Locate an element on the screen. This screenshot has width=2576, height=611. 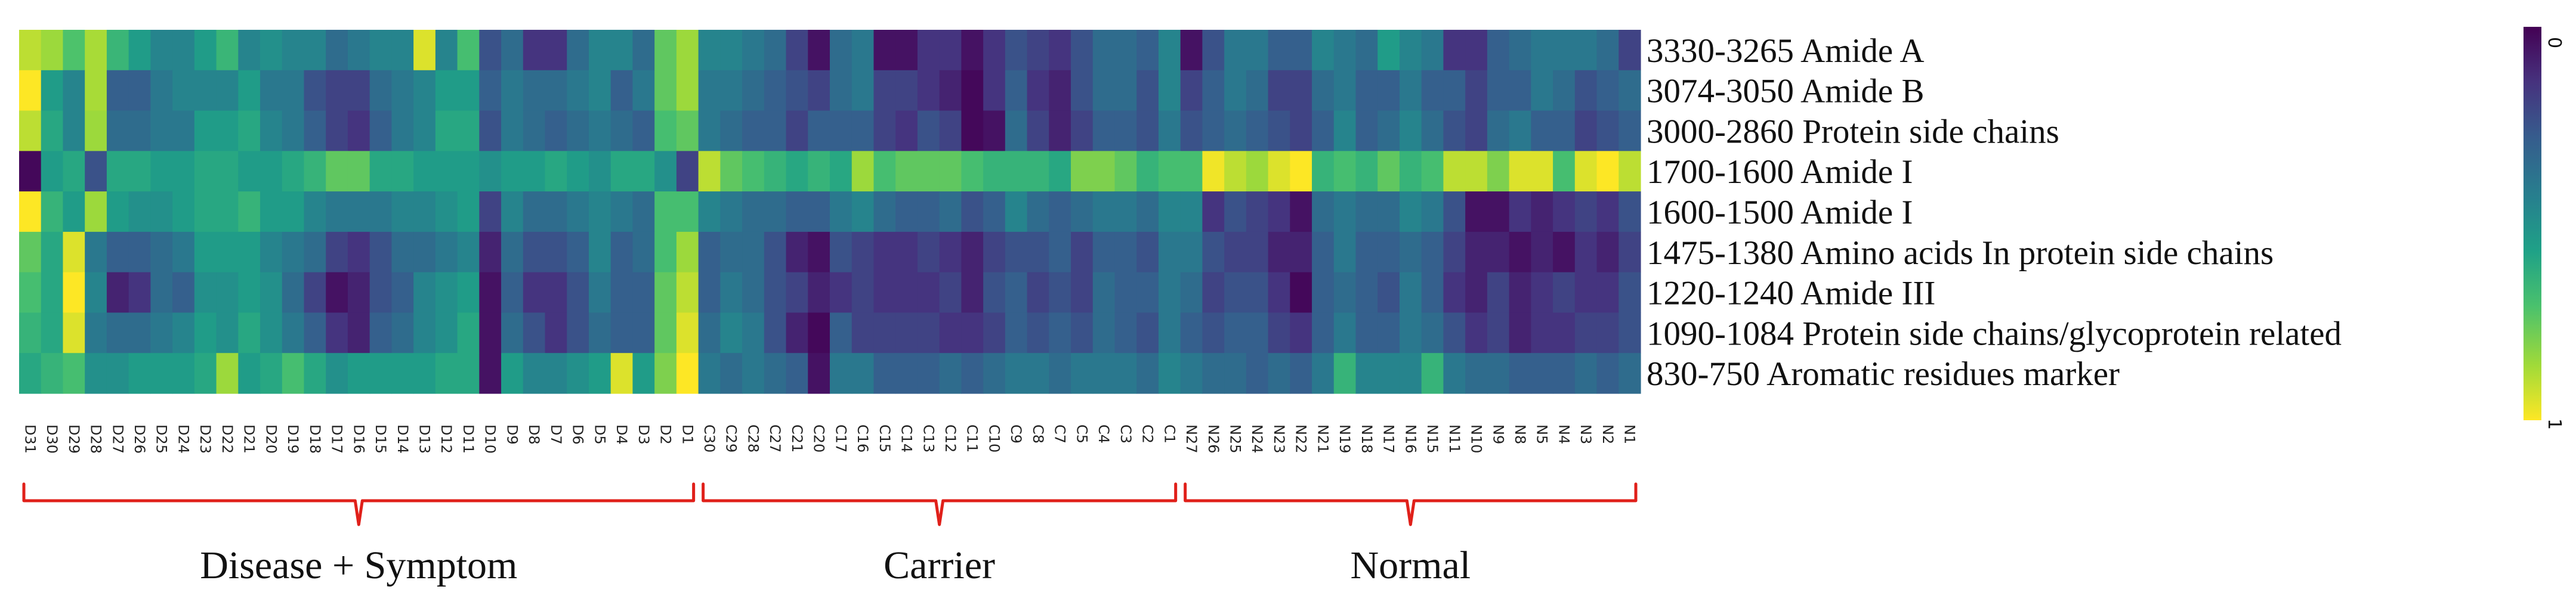
column-label: D11 is located at coordinates (468, 439).